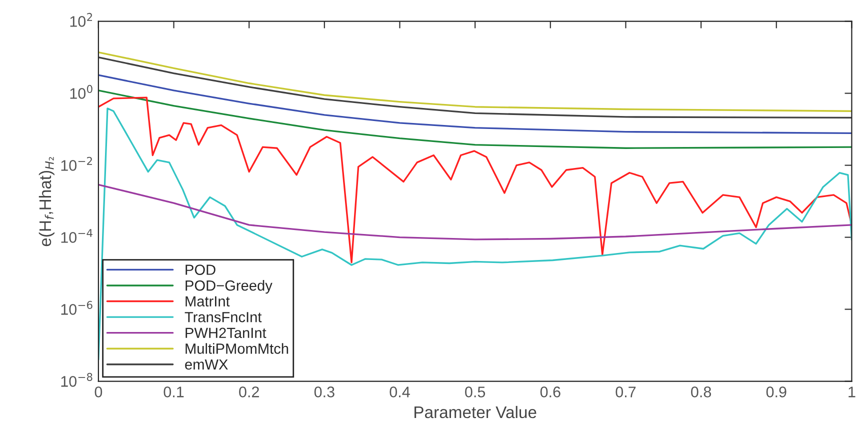 The height and width of the screenshot is (426, 856). What do you see at coordinates (76, 163) in the screenshot?
I see `y-tick-label: 10$^{−2}$` at bounding box center [76, 163].